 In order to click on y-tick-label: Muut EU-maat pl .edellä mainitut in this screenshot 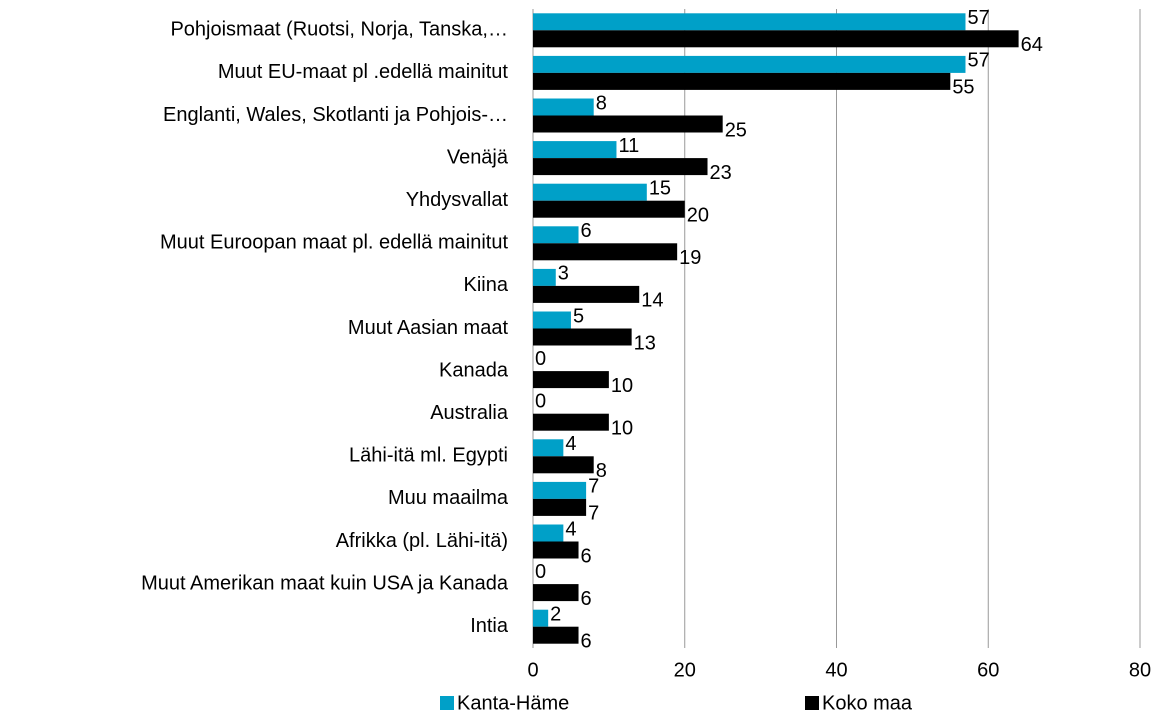, I will do `click(363, 72)`.